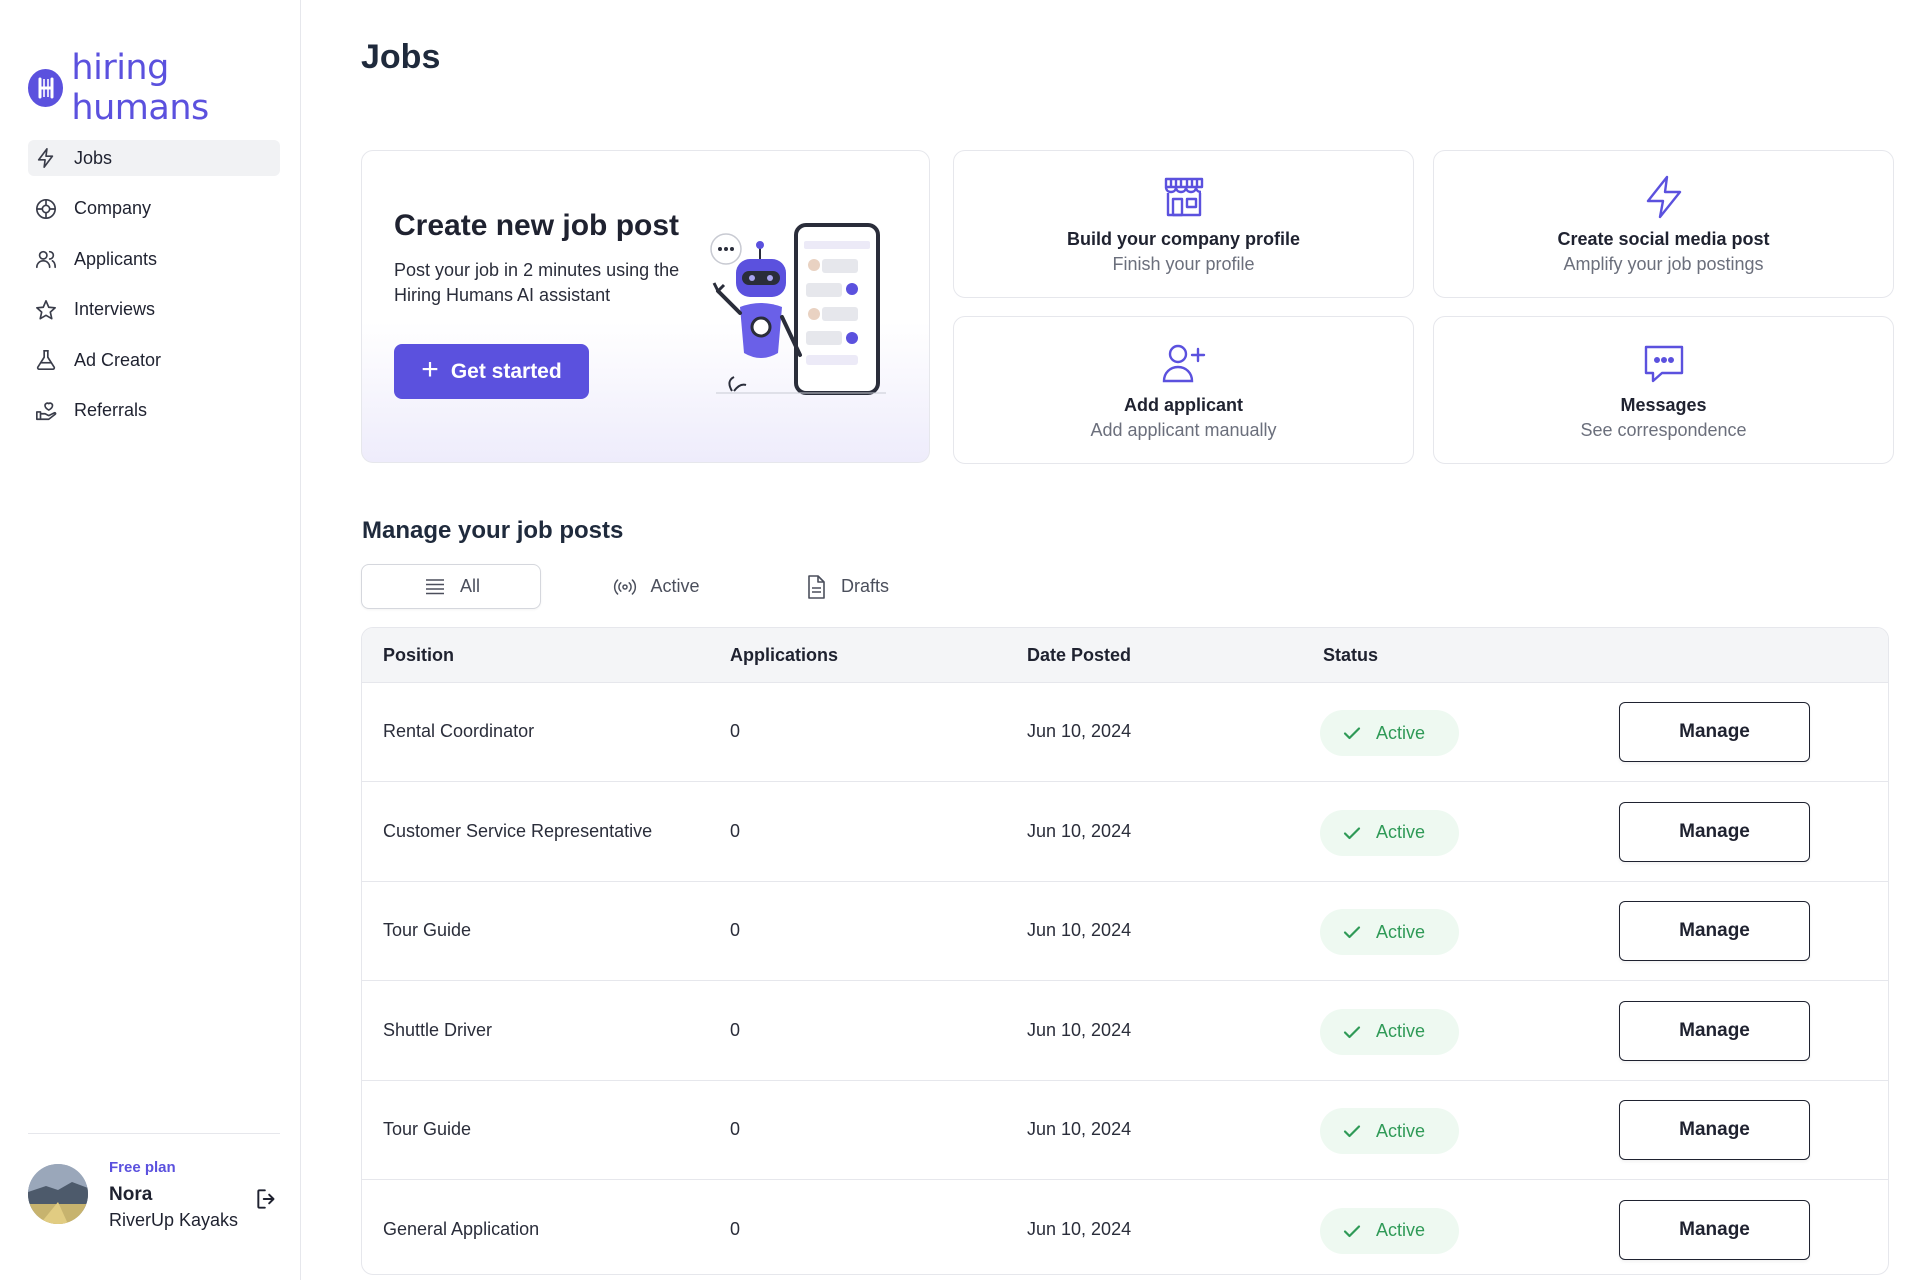 The width and height of the screenshot is (1926, 1280). Describe the element at coordinates (459, 731) in the screenshot. I see `position-cell: Rental Coordinator` at that location.